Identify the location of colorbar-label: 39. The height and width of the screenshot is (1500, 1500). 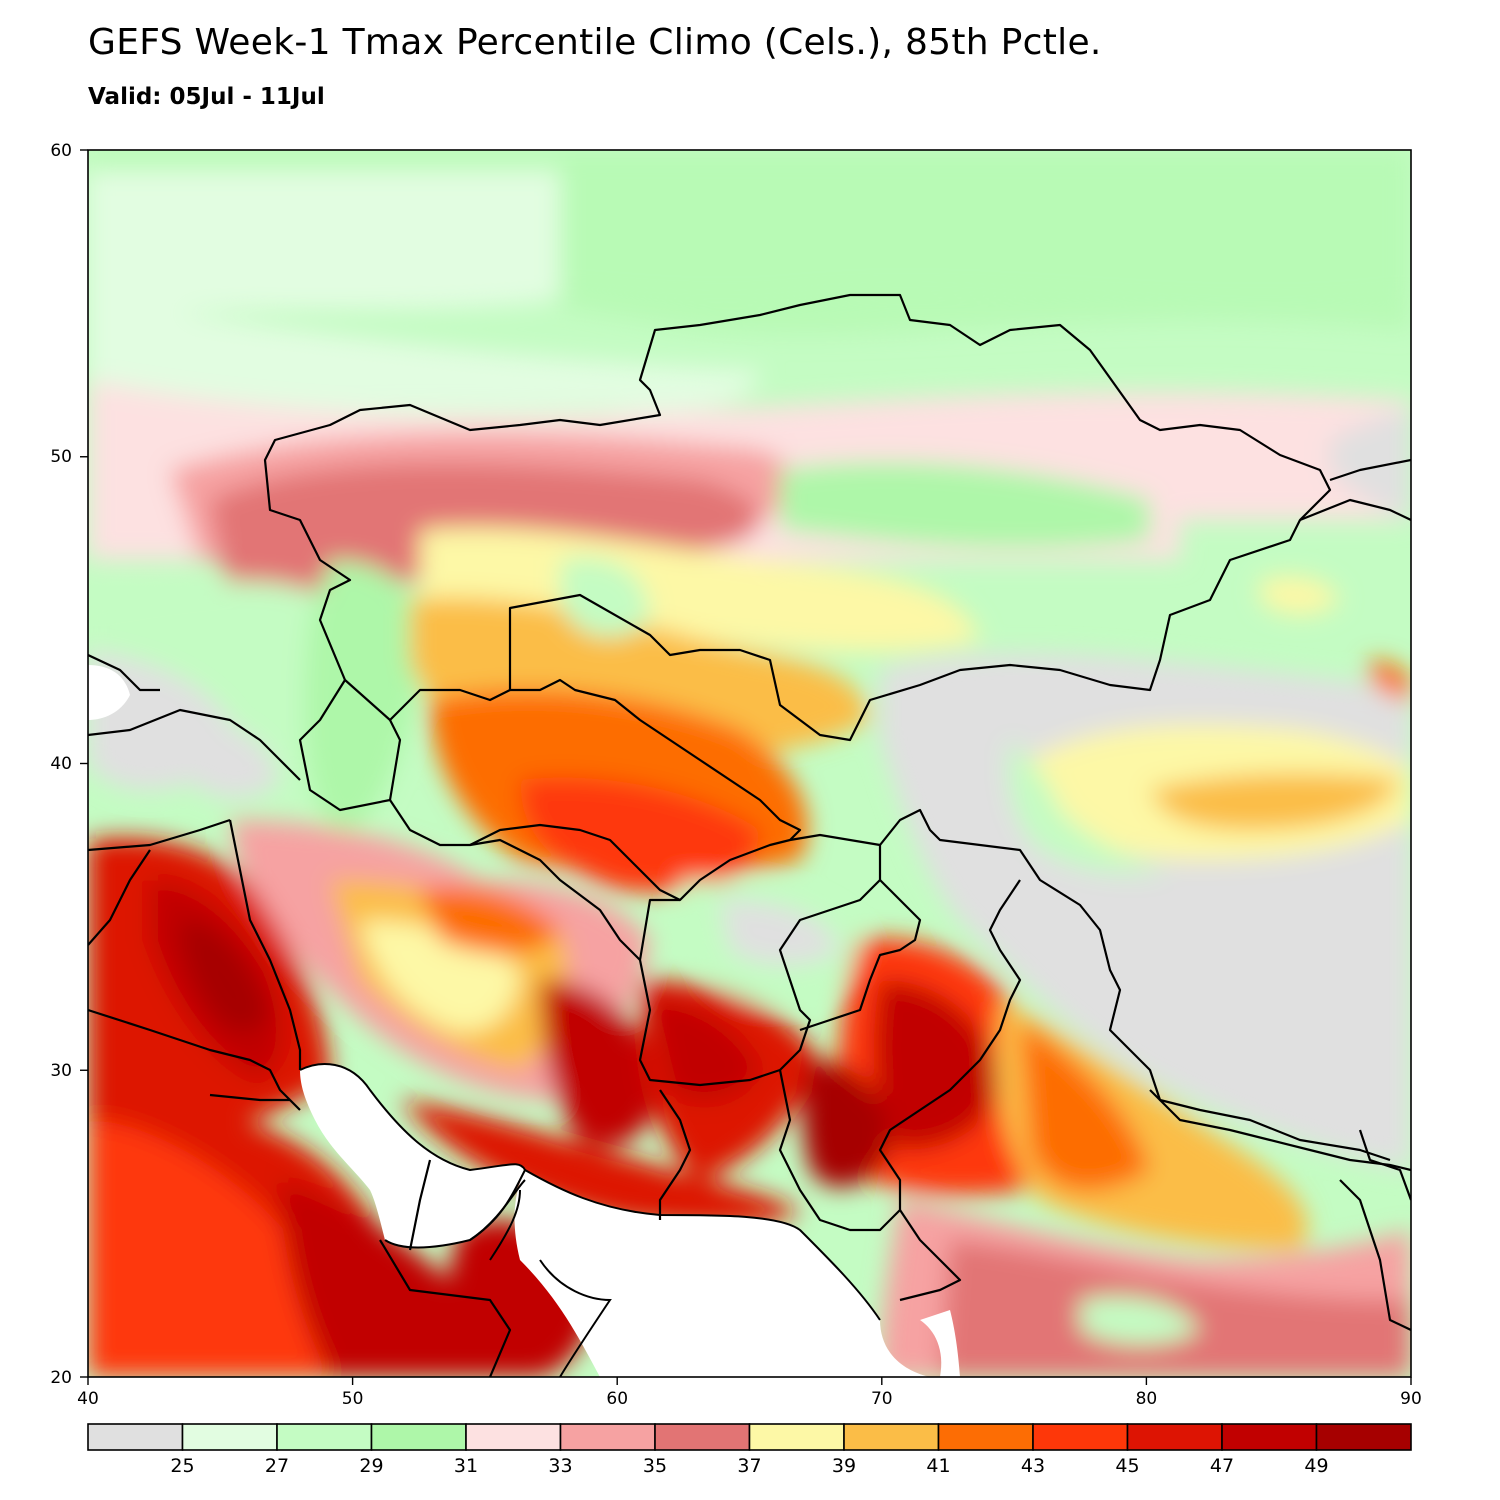
(844, 1466).